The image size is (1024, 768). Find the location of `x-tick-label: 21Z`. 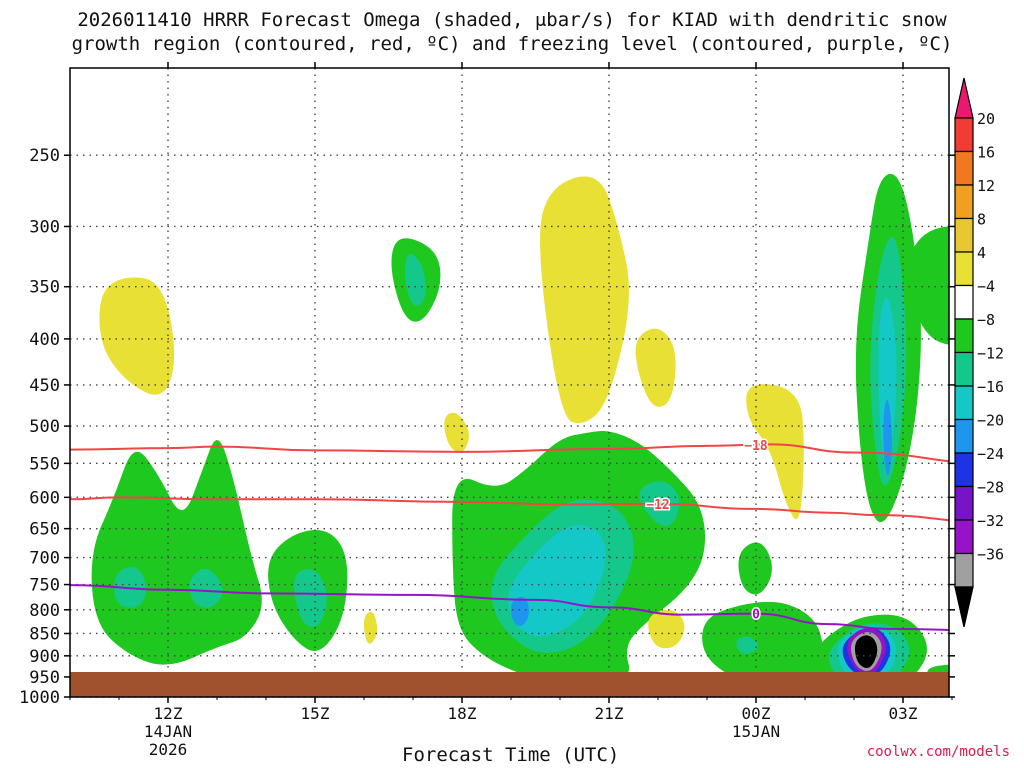

x-tick-label: 21Z is located at coordinates (609, 713).